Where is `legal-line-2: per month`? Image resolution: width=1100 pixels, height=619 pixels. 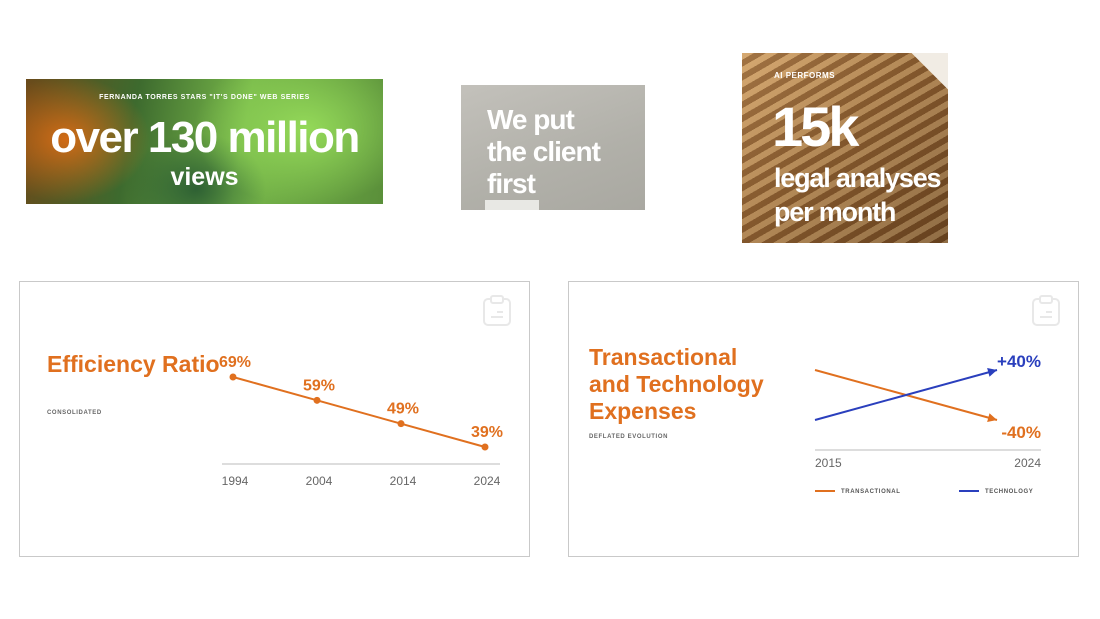 legal-line-2: per month is located at coordinates (835, 212).